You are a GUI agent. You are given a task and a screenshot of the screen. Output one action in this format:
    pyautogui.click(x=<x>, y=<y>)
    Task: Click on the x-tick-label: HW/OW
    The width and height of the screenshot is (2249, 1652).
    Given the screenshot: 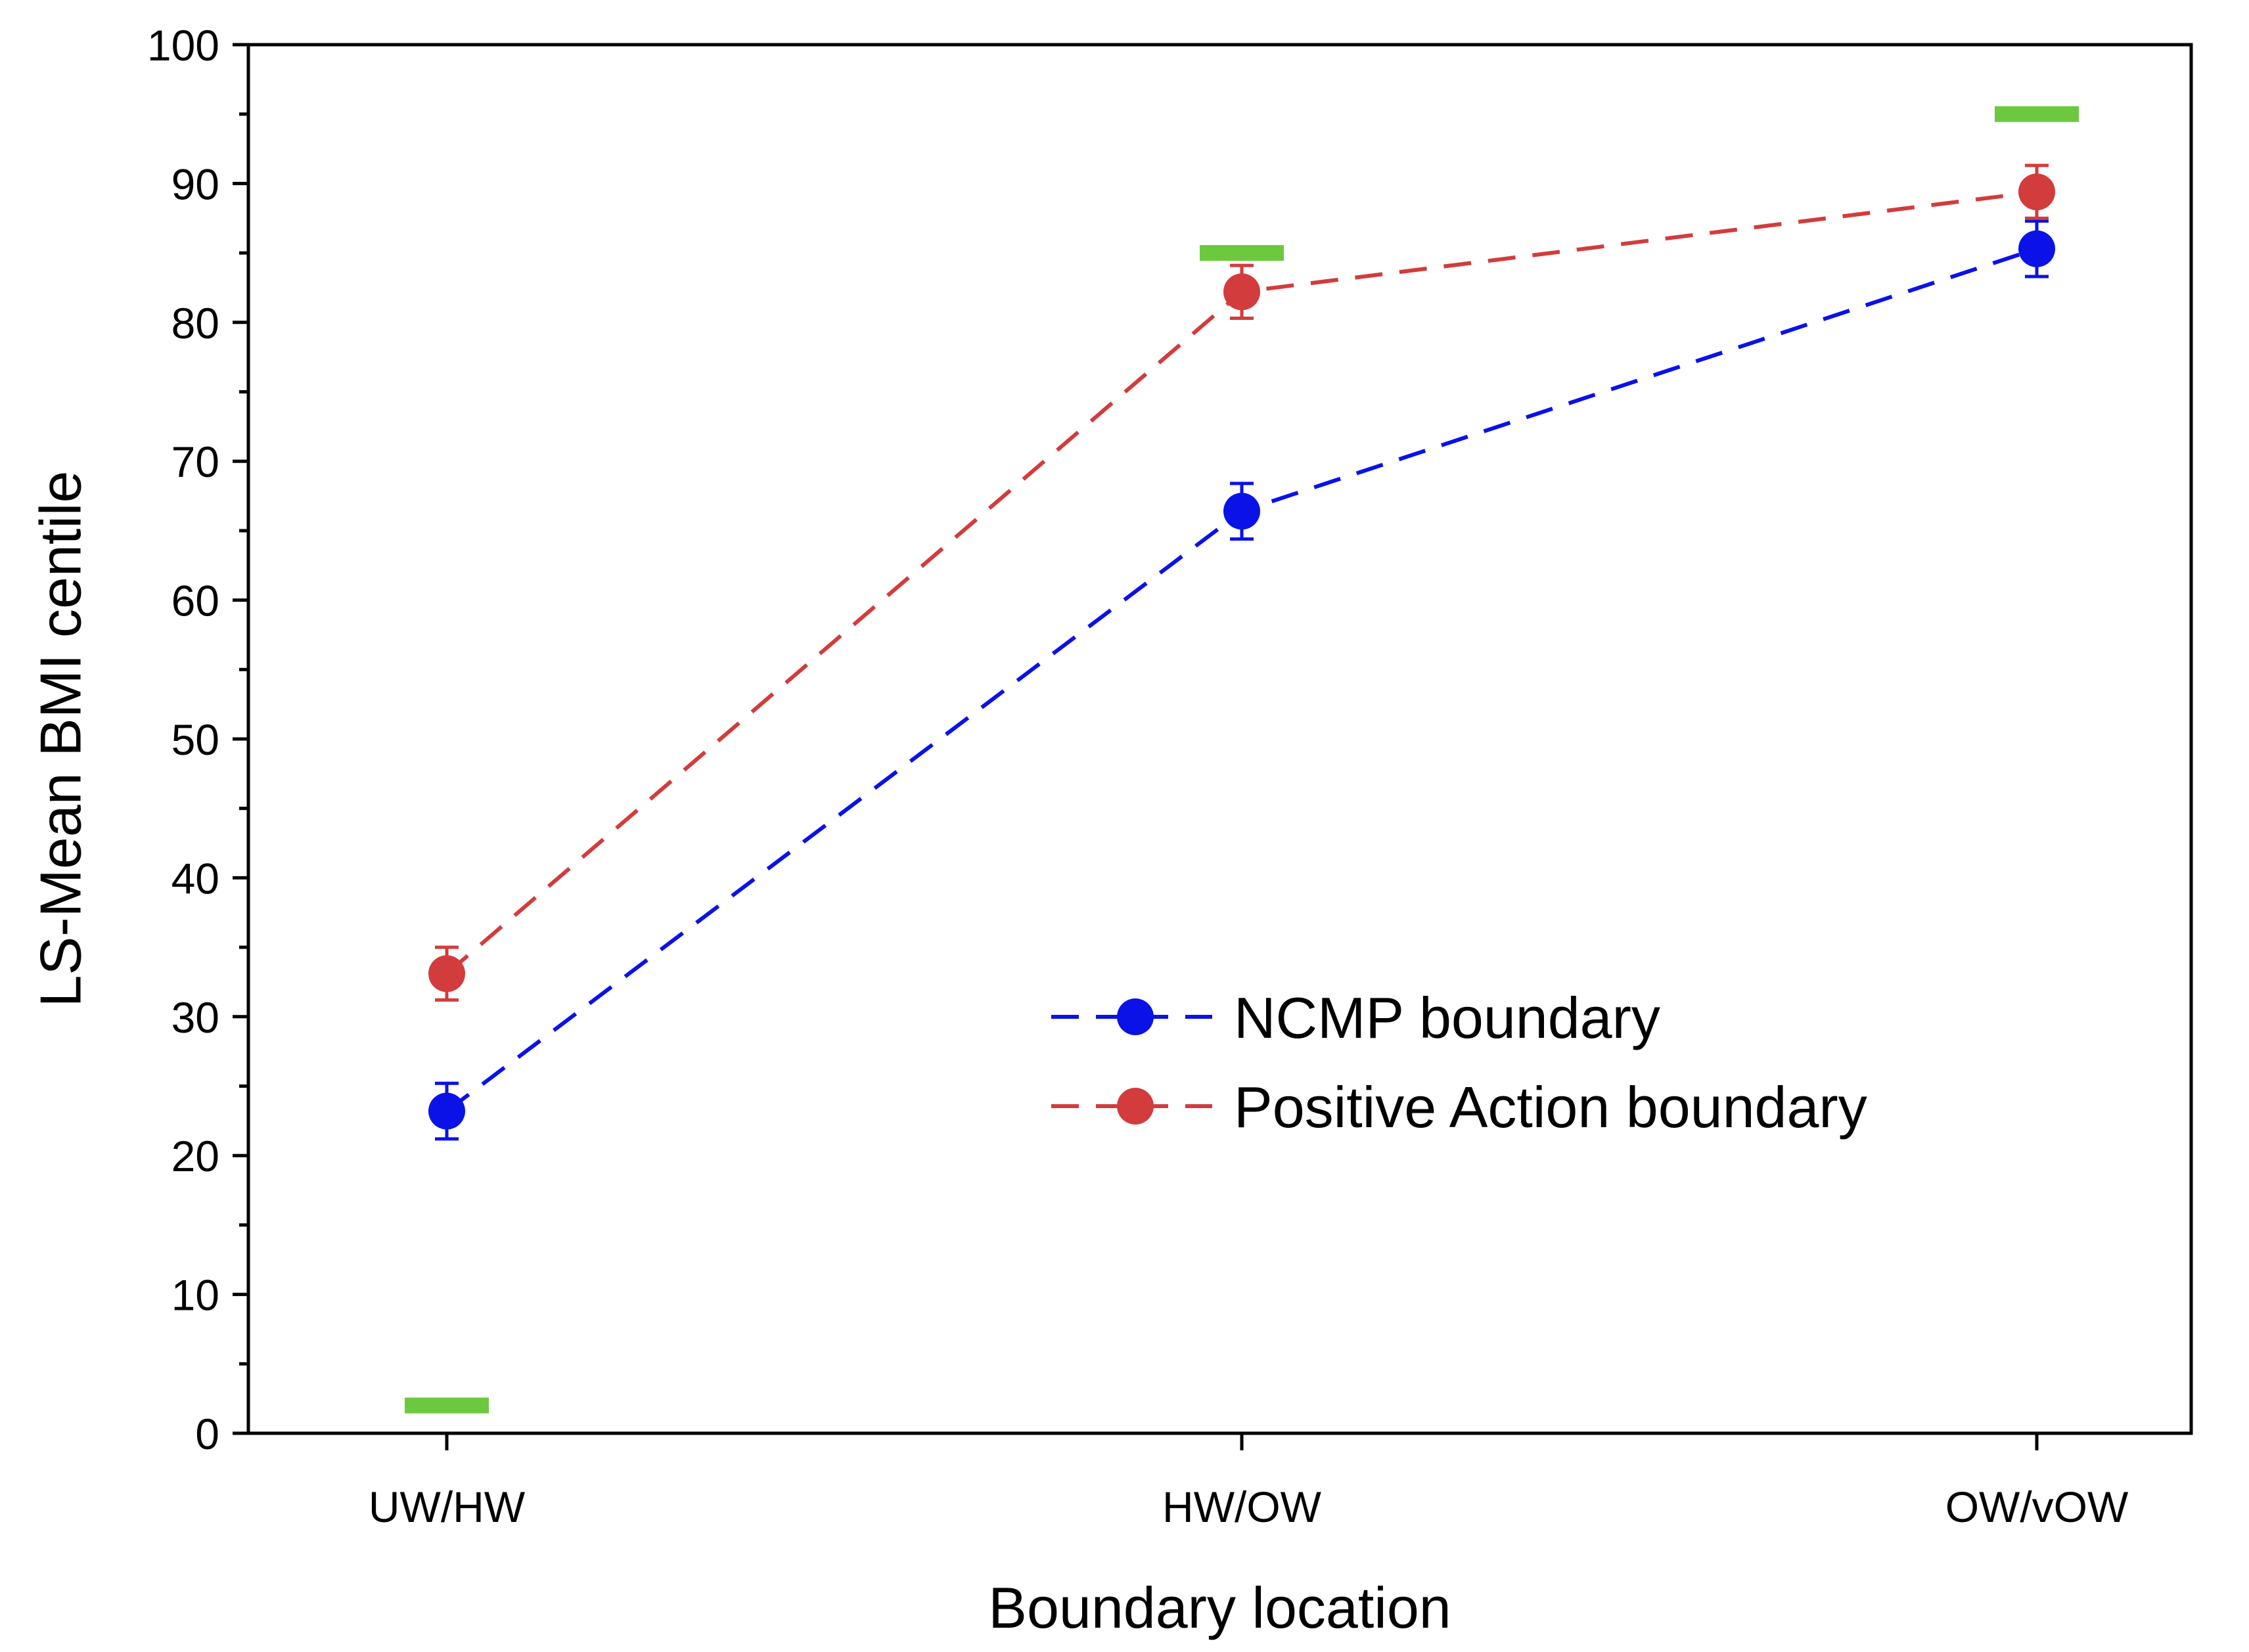 What is the action you would take?
    pyautogui.click(x=1242, y=1507)
    